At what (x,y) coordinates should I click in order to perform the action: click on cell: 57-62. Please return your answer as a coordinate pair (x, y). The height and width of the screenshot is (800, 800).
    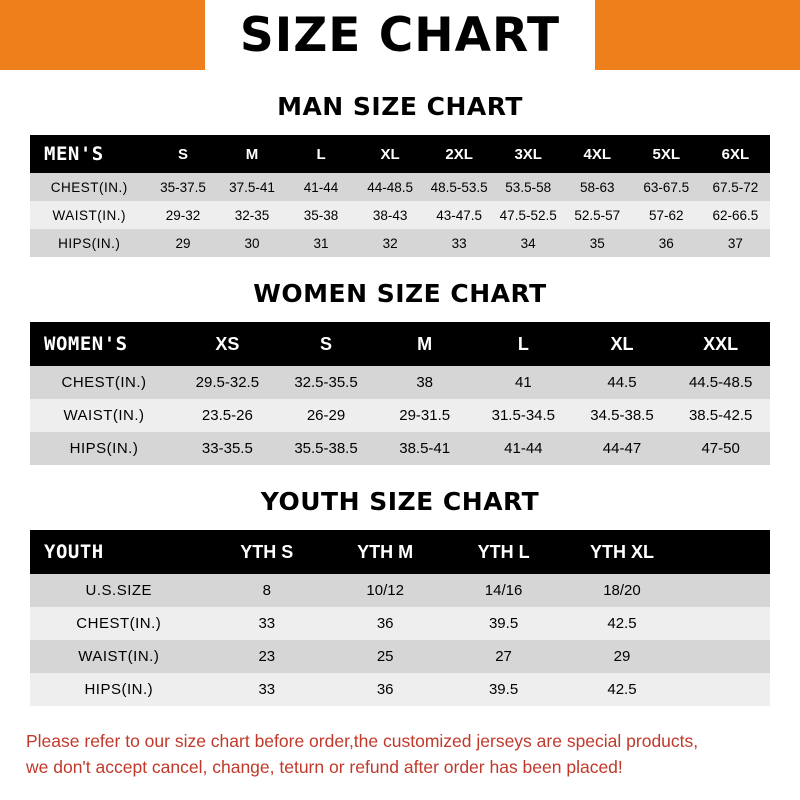
    Looking at the image, I should click on (666, 215).